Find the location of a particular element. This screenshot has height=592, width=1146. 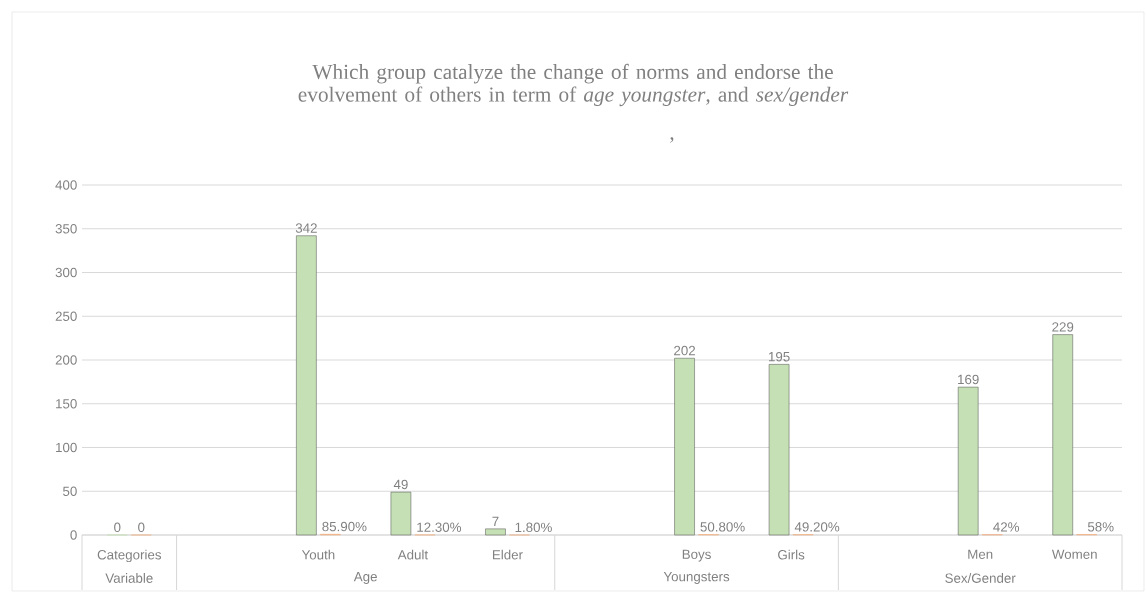

data-label: 169 is located at coordinates (968, 379).